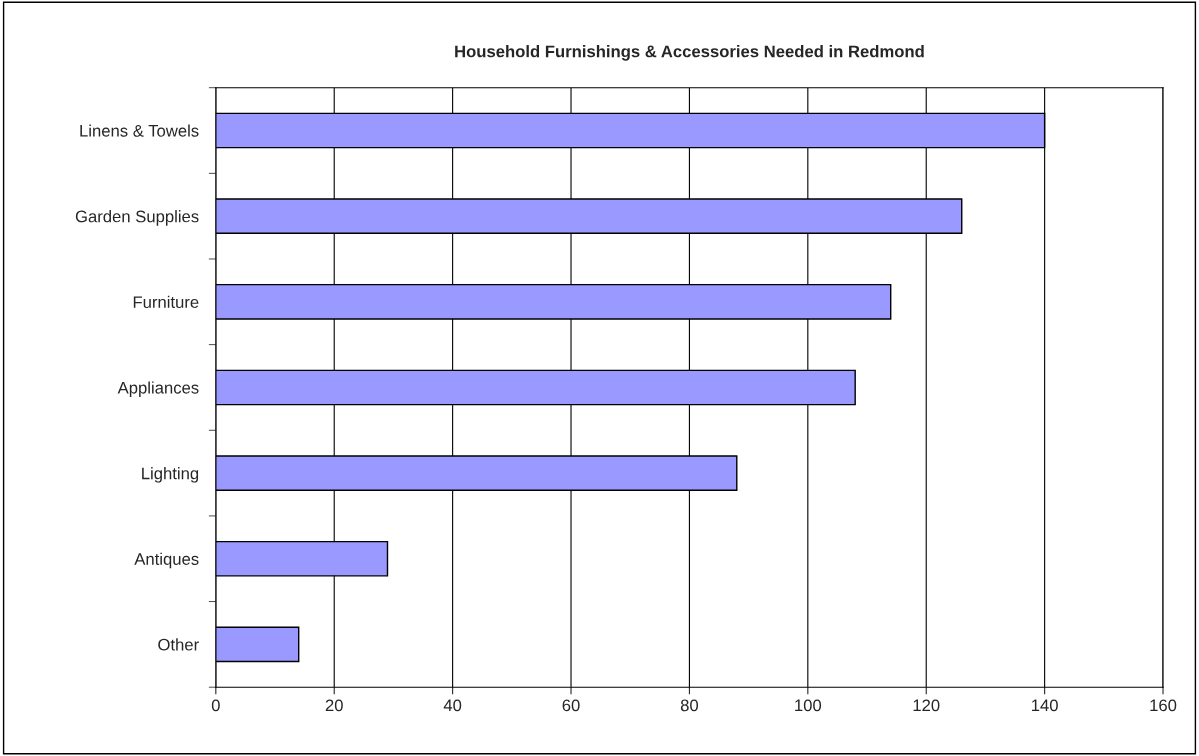 The image size is (1199, 756). Describe the element at coordinates (170, 475) in the screenshot. I see `y-tick-label: Lighting` at that location.